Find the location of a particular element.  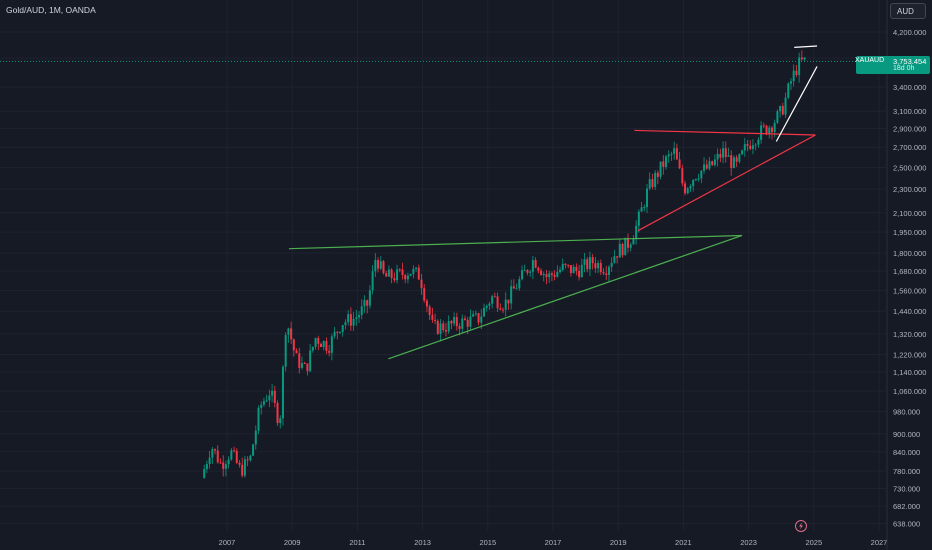

y-tick-label: 1,140.000 is located at coordinates (909, 372).